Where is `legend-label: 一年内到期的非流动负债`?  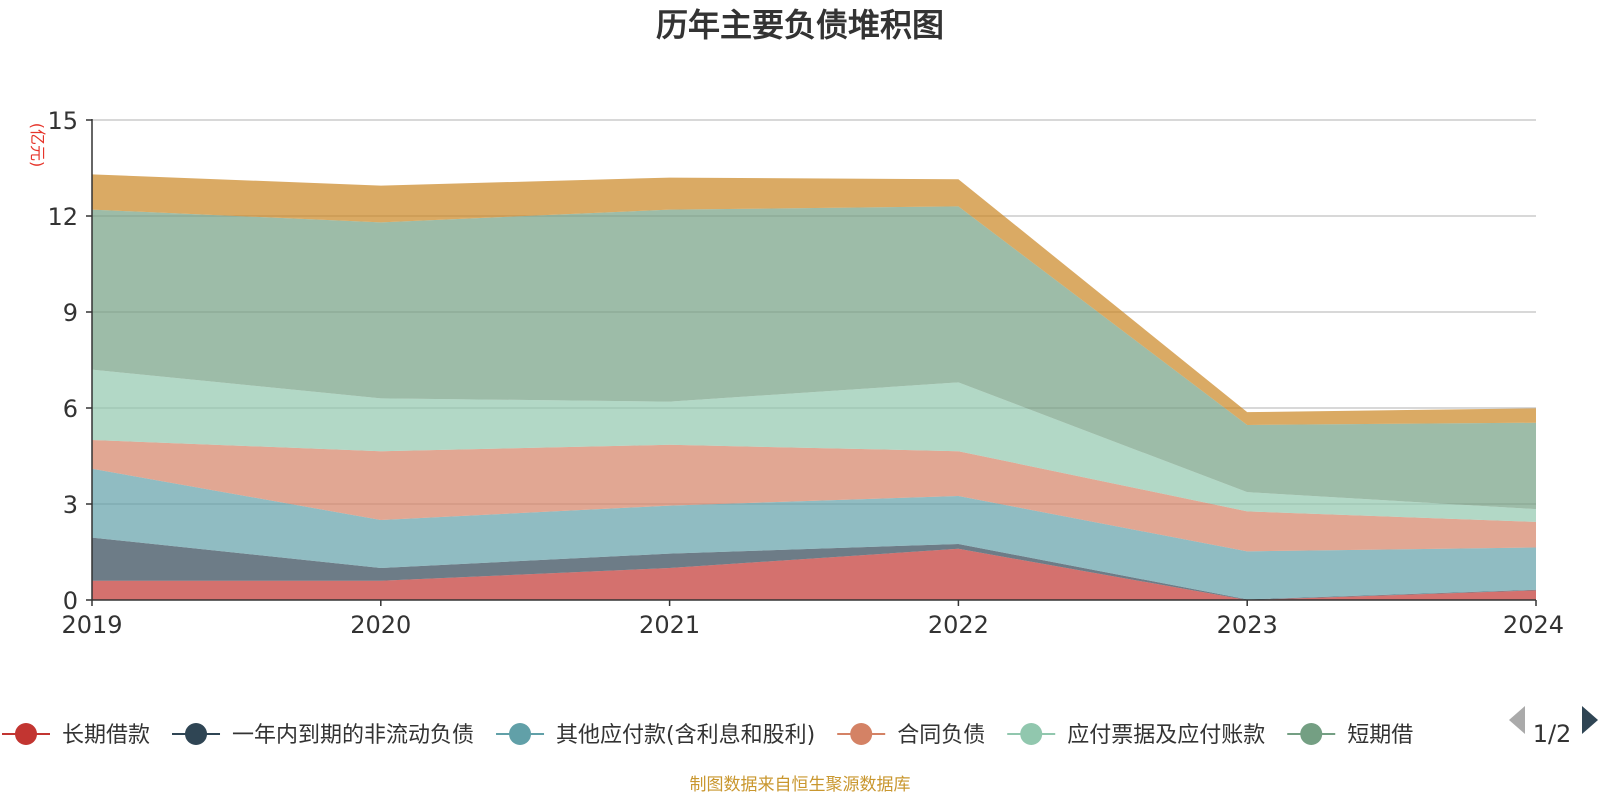
legend-label: 一年内到期的非流动负债 is located at coordinates (353, 735).